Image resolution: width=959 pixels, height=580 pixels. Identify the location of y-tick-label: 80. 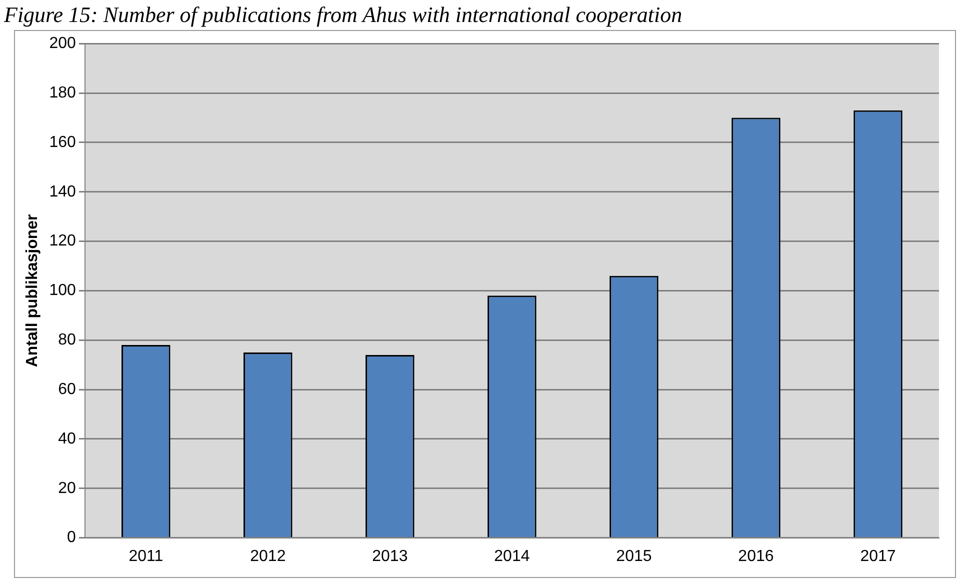
(67, 340).